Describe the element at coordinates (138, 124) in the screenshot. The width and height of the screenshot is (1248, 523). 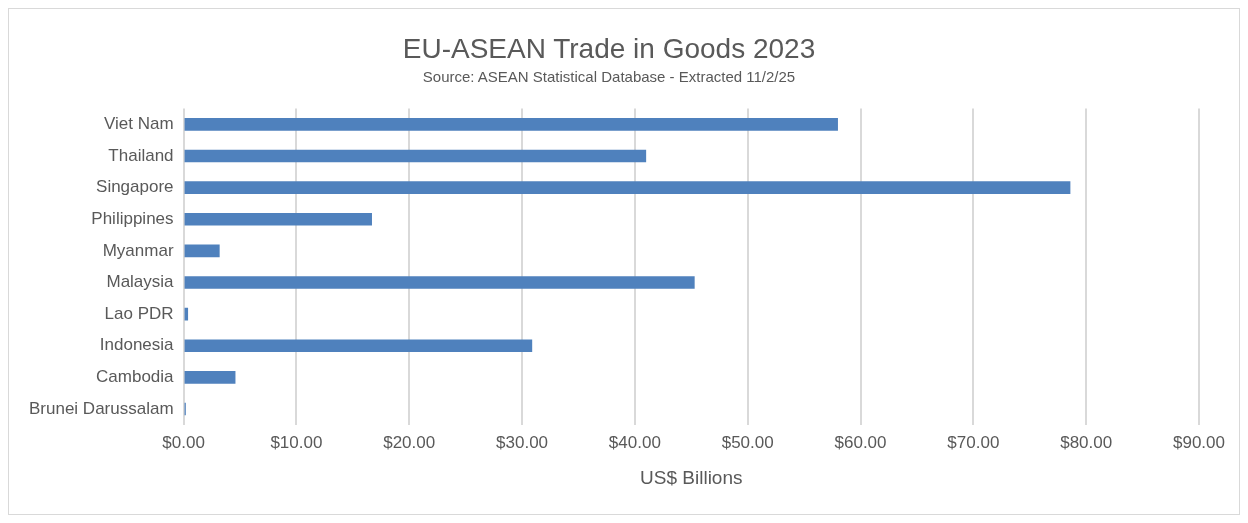
I see `y-tick-label: Viet Nam` at that location.